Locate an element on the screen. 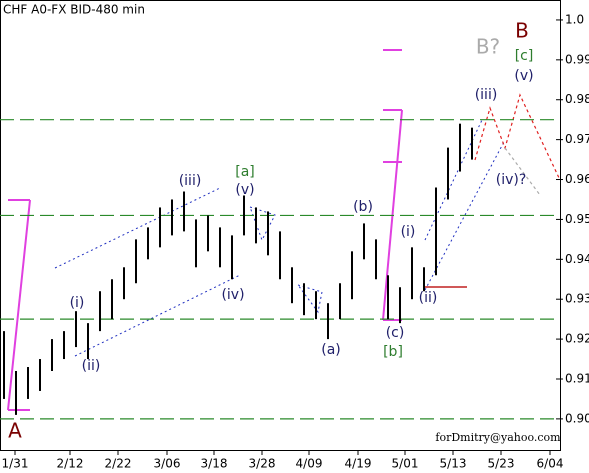 This screenshot has width=589, height=473. x-tick-label: 1/31 is located at coordinates (15, 464).